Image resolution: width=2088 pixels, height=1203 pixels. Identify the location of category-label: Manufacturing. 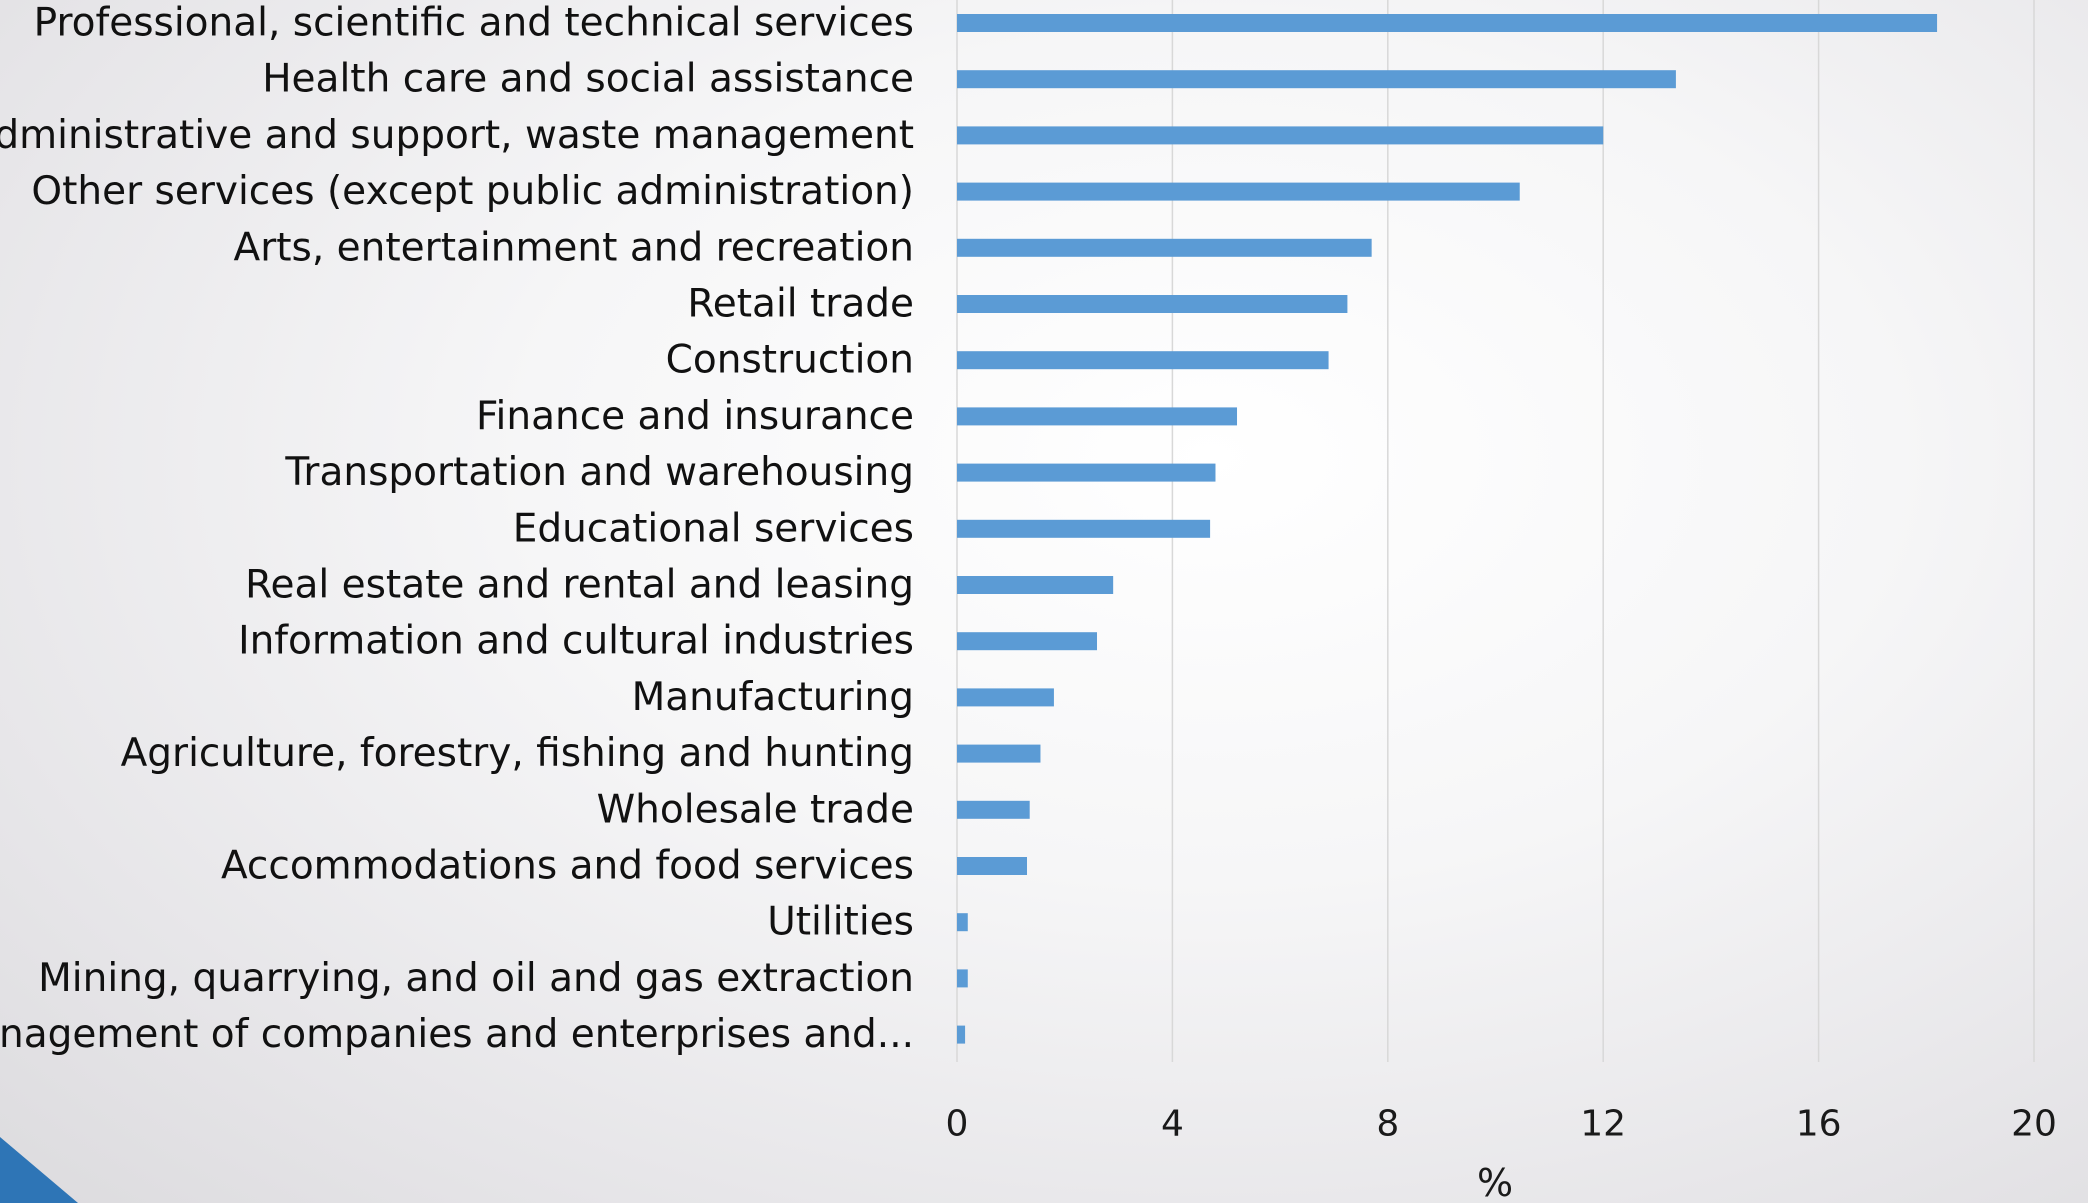
(773, 697).